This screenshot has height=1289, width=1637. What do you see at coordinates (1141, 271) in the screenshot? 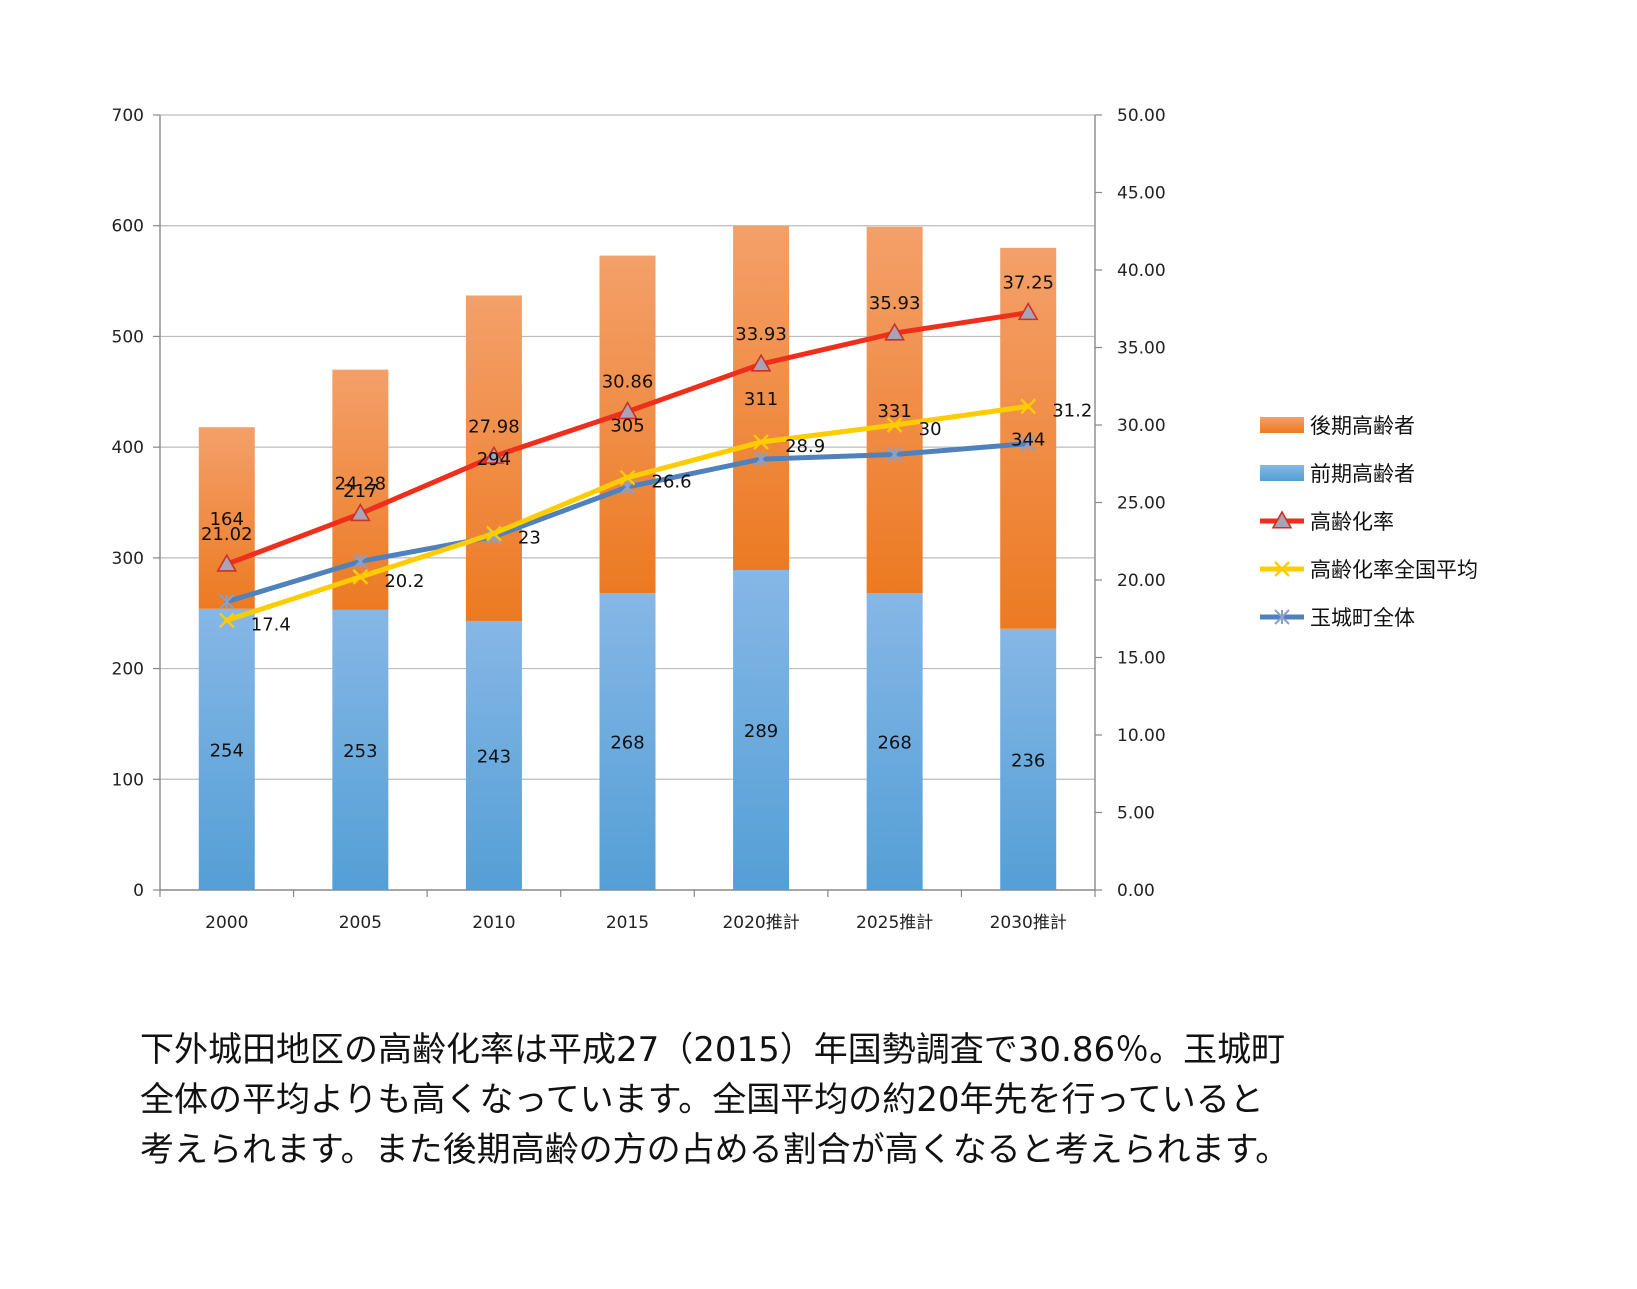
I see `y-right-tick-label: 40.00` at bounding box center [1141, 271].